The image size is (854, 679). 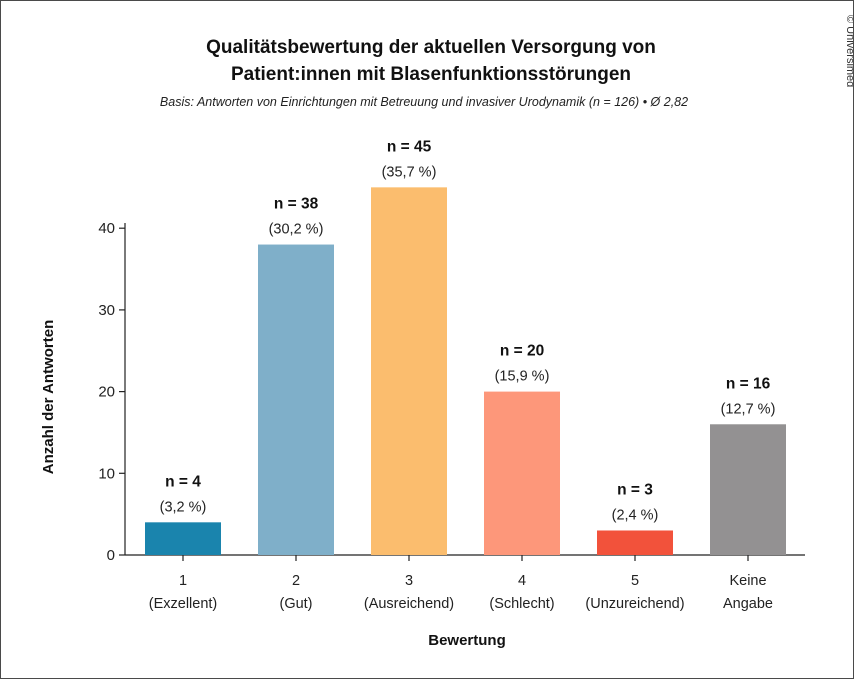 What do you see at coordinates (635, 515) in the screenshot?
I see `bar-percent-label: (2,4 %)` at bounding box center [635, 515].